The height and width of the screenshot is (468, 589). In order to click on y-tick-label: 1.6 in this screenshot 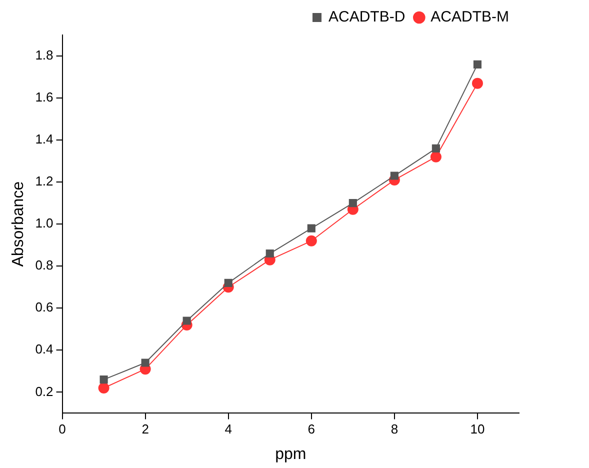, I will do `click(44, 97)`.